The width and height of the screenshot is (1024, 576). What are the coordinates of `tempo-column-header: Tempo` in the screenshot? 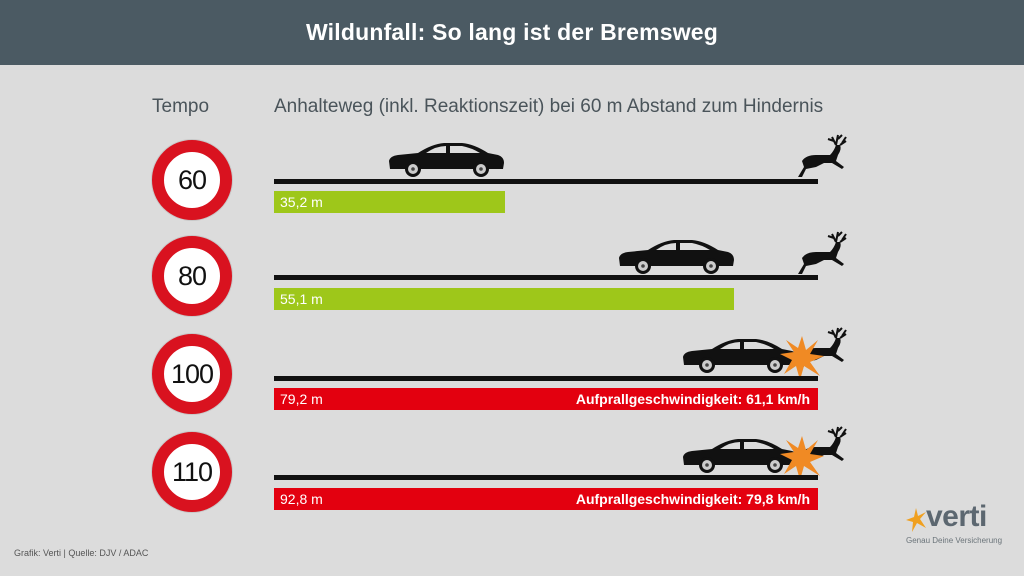 It's located at (181, 106).